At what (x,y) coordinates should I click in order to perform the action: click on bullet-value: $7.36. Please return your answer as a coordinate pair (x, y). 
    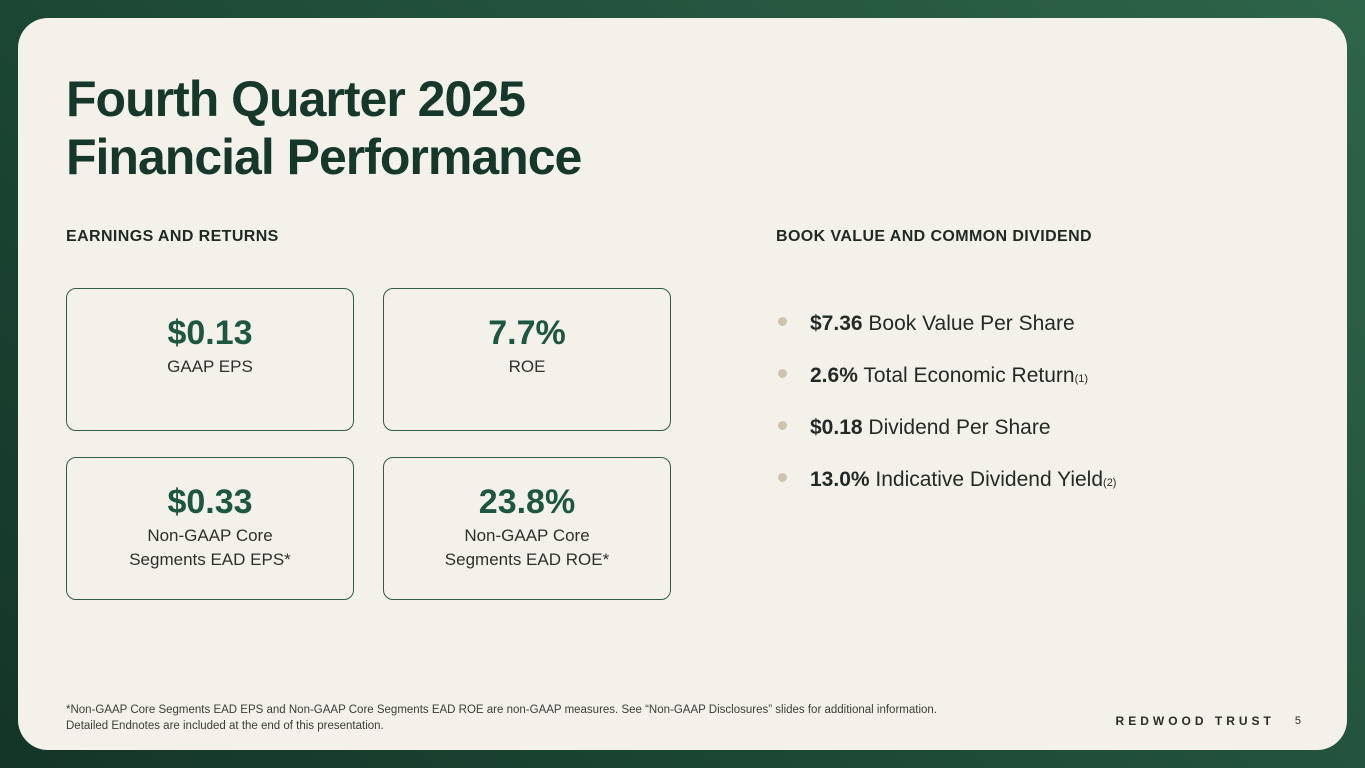
    Looking at the image, I should click on (836, 323).